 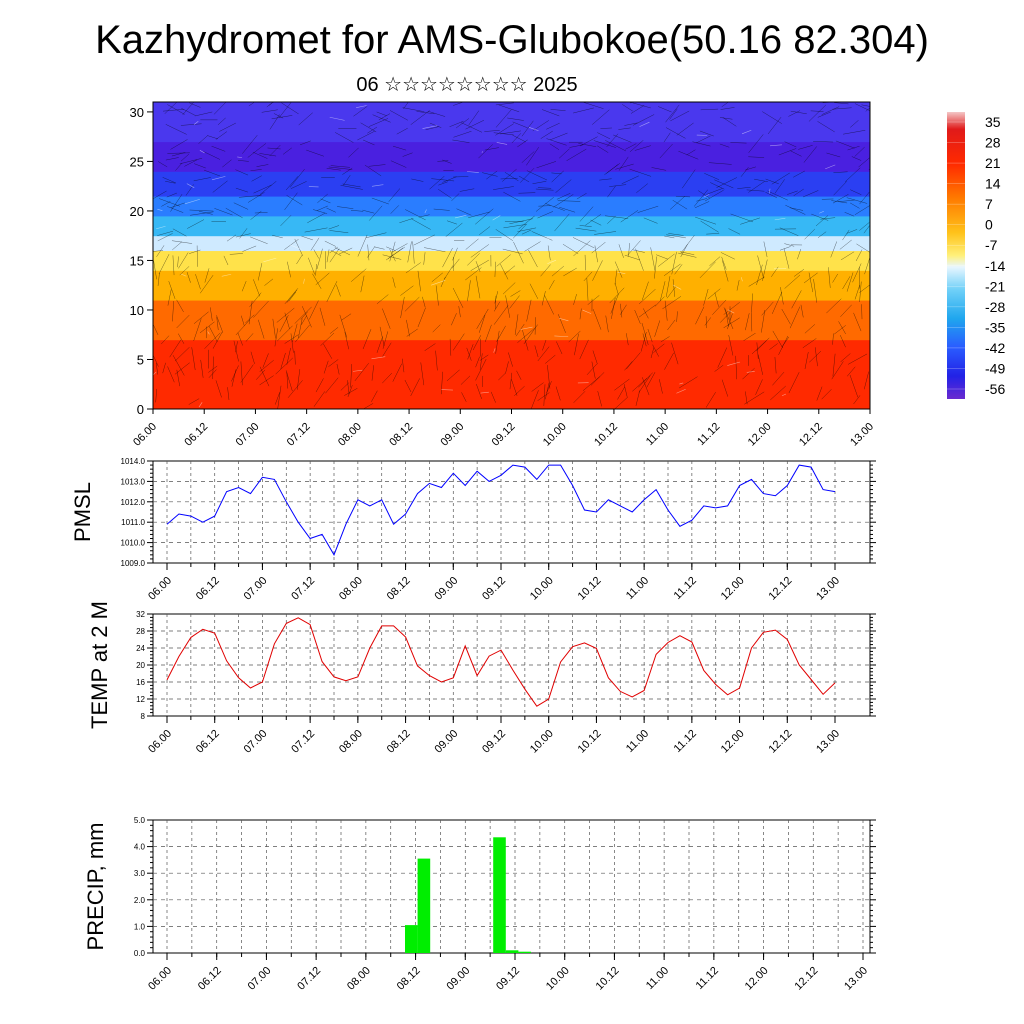 What do you see at coordinates (140, 631) in the screenshot?
I see `y-tick-label: 28` at bounding box center [140, 631].